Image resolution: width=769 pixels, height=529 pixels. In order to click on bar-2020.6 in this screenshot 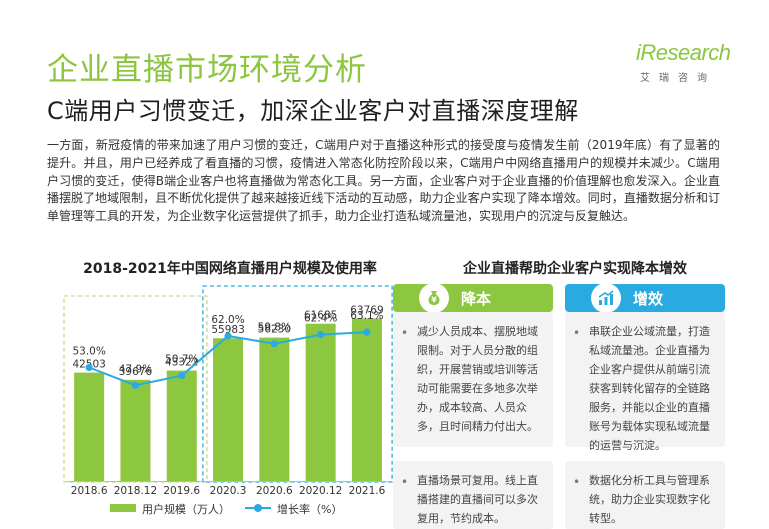, I will do `click(274, 409)`.